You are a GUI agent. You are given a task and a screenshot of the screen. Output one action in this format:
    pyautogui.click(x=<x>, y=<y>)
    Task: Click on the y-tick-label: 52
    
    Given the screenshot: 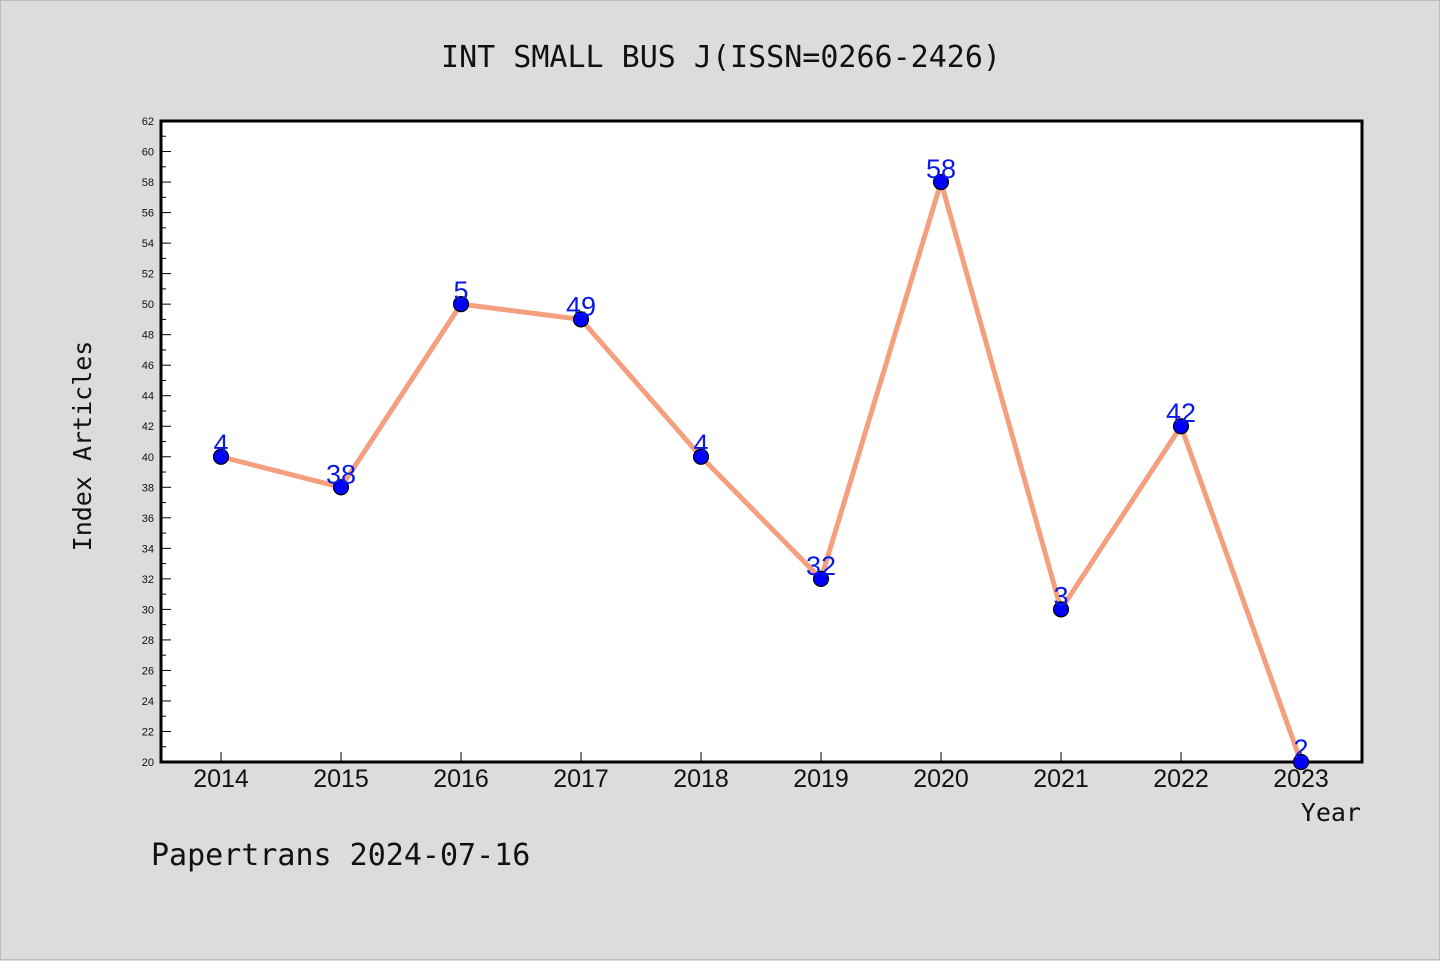 What is the action you would take?
    pyautogui.click(x=148, y=275)
    